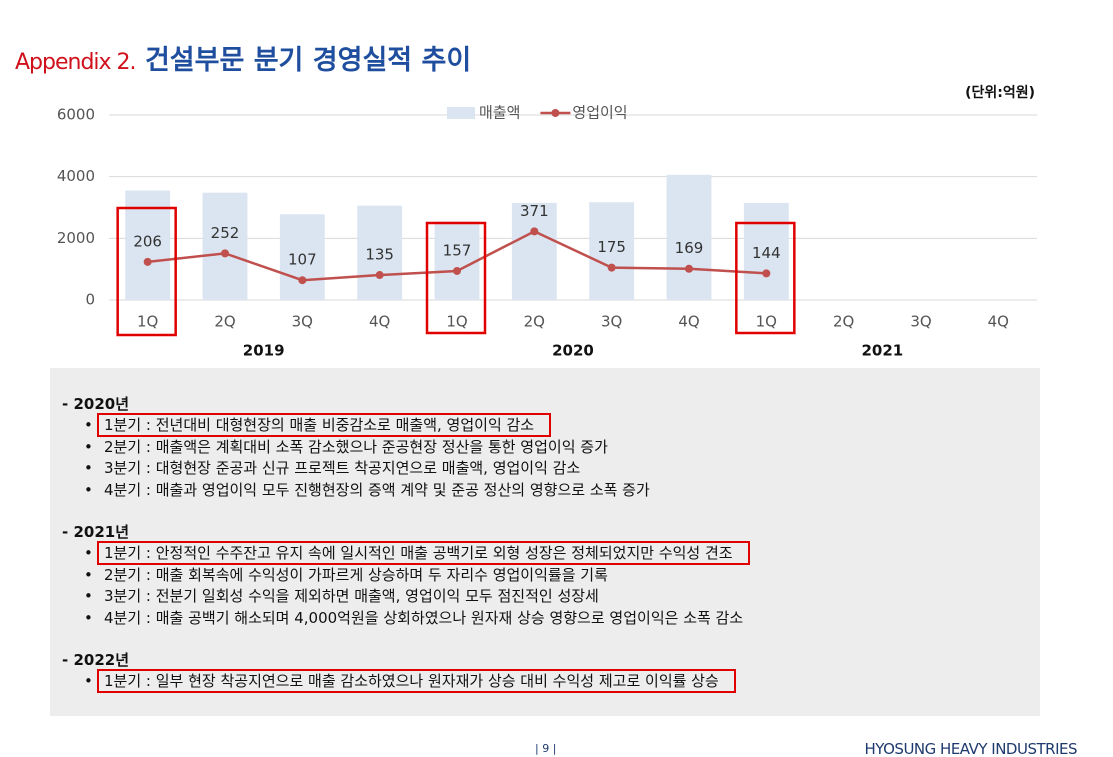  I want to click on legend-label: 영업이익, so click(599, 113).